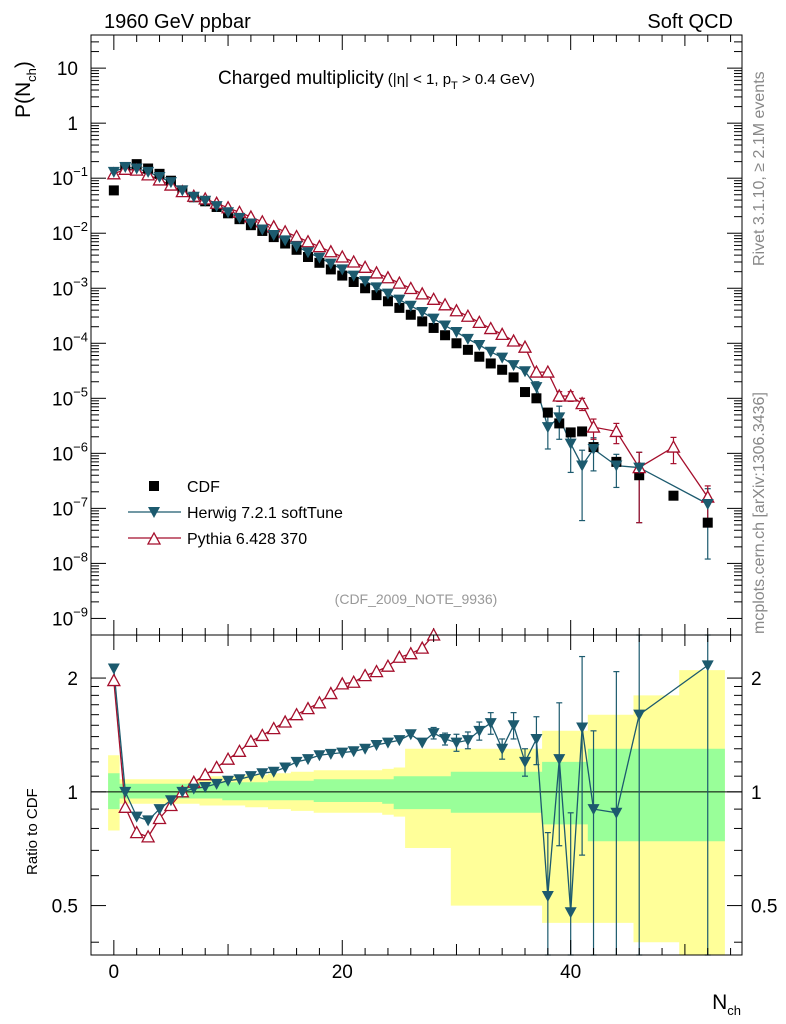  Describe the element at coordinates (80, 501) in the screenshot. I see `main-ytick-exponent: −7` at that location.